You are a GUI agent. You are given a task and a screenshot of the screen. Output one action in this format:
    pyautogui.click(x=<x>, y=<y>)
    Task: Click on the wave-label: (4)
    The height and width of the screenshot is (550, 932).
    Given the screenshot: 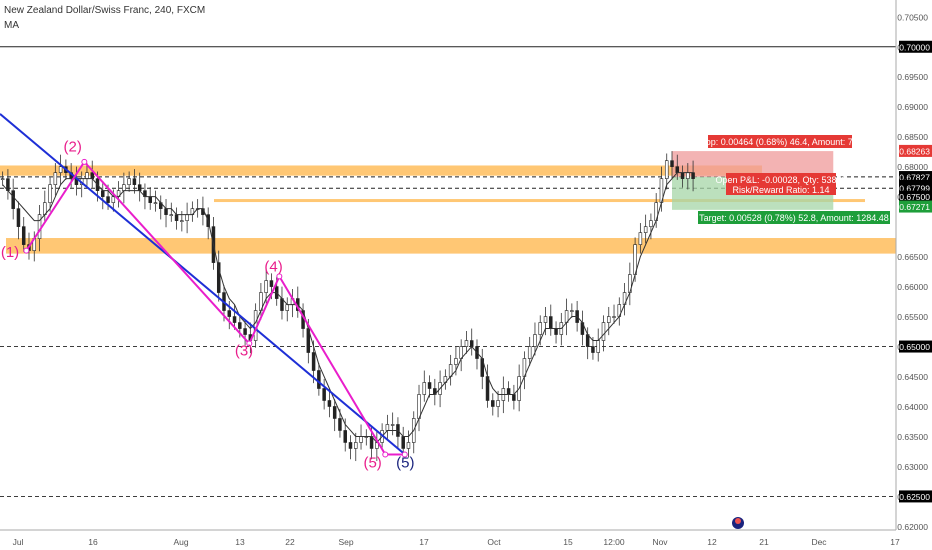 What is the action you would take?
    pyautogui.click(x=273, y=267)
    